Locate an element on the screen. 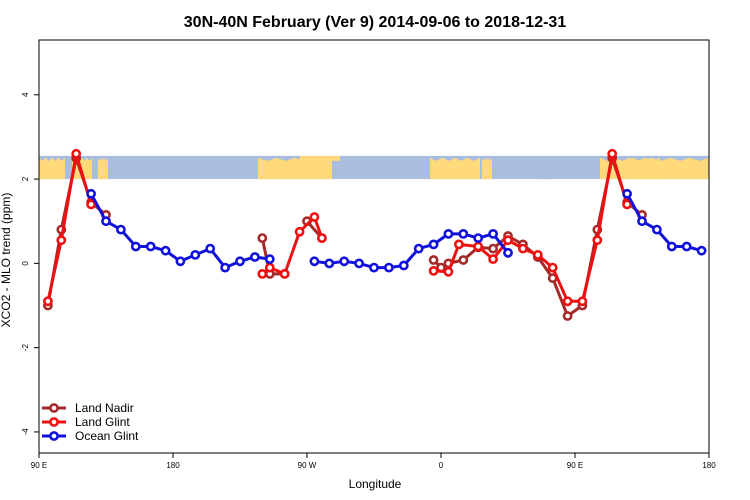 Image resolution: width=750 pixels, height=500 pixels. x-tick-label-4: 90 E is located at coordinates (575, 465).